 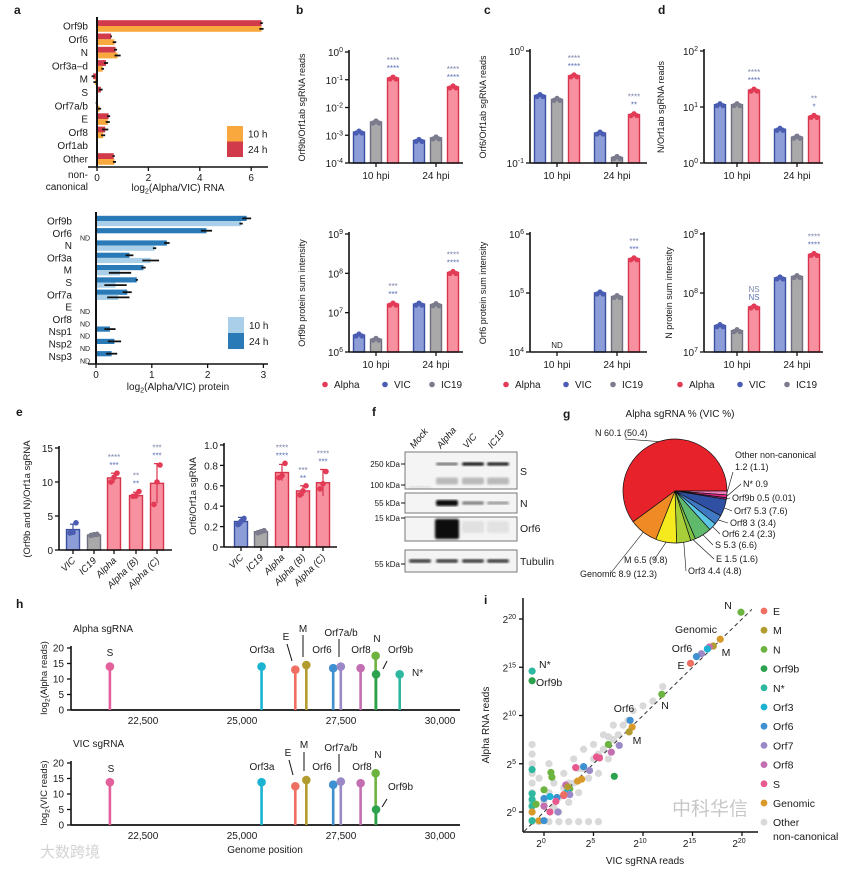 What do you see at coordinates (696, 49) in the screenshot?
I see `tick-exponent: 2` at bounding box center [696, 49].